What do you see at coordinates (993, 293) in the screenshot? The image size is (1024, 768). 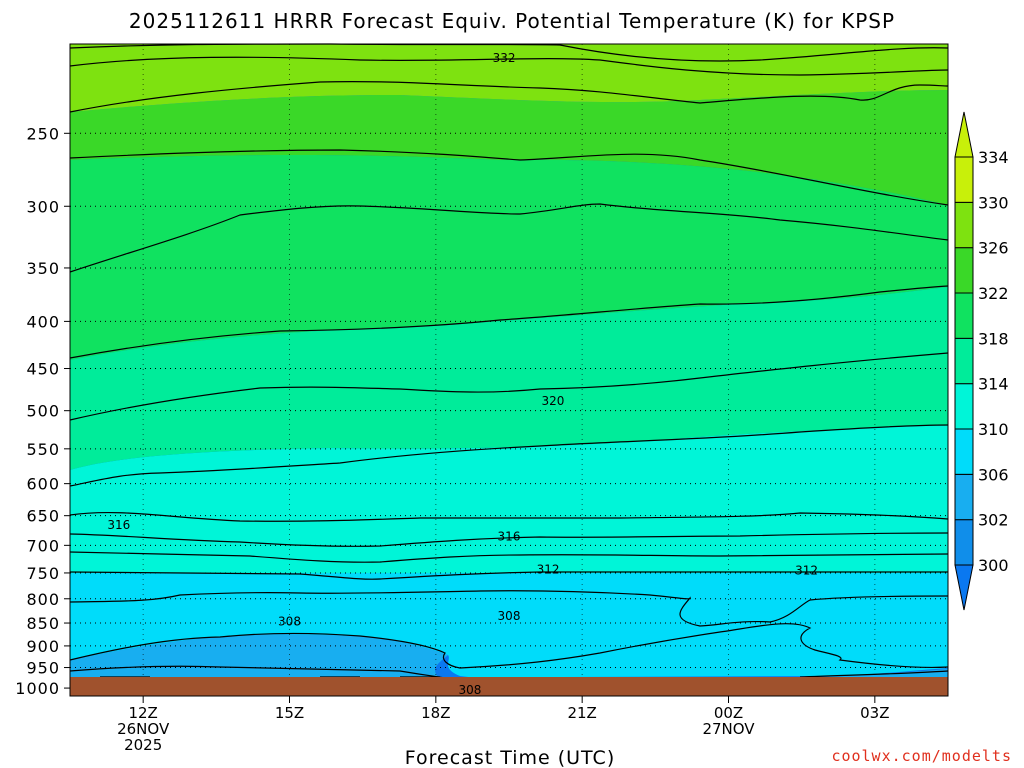 I see `colorbar-label: 322` at bounding box center [993, 293].